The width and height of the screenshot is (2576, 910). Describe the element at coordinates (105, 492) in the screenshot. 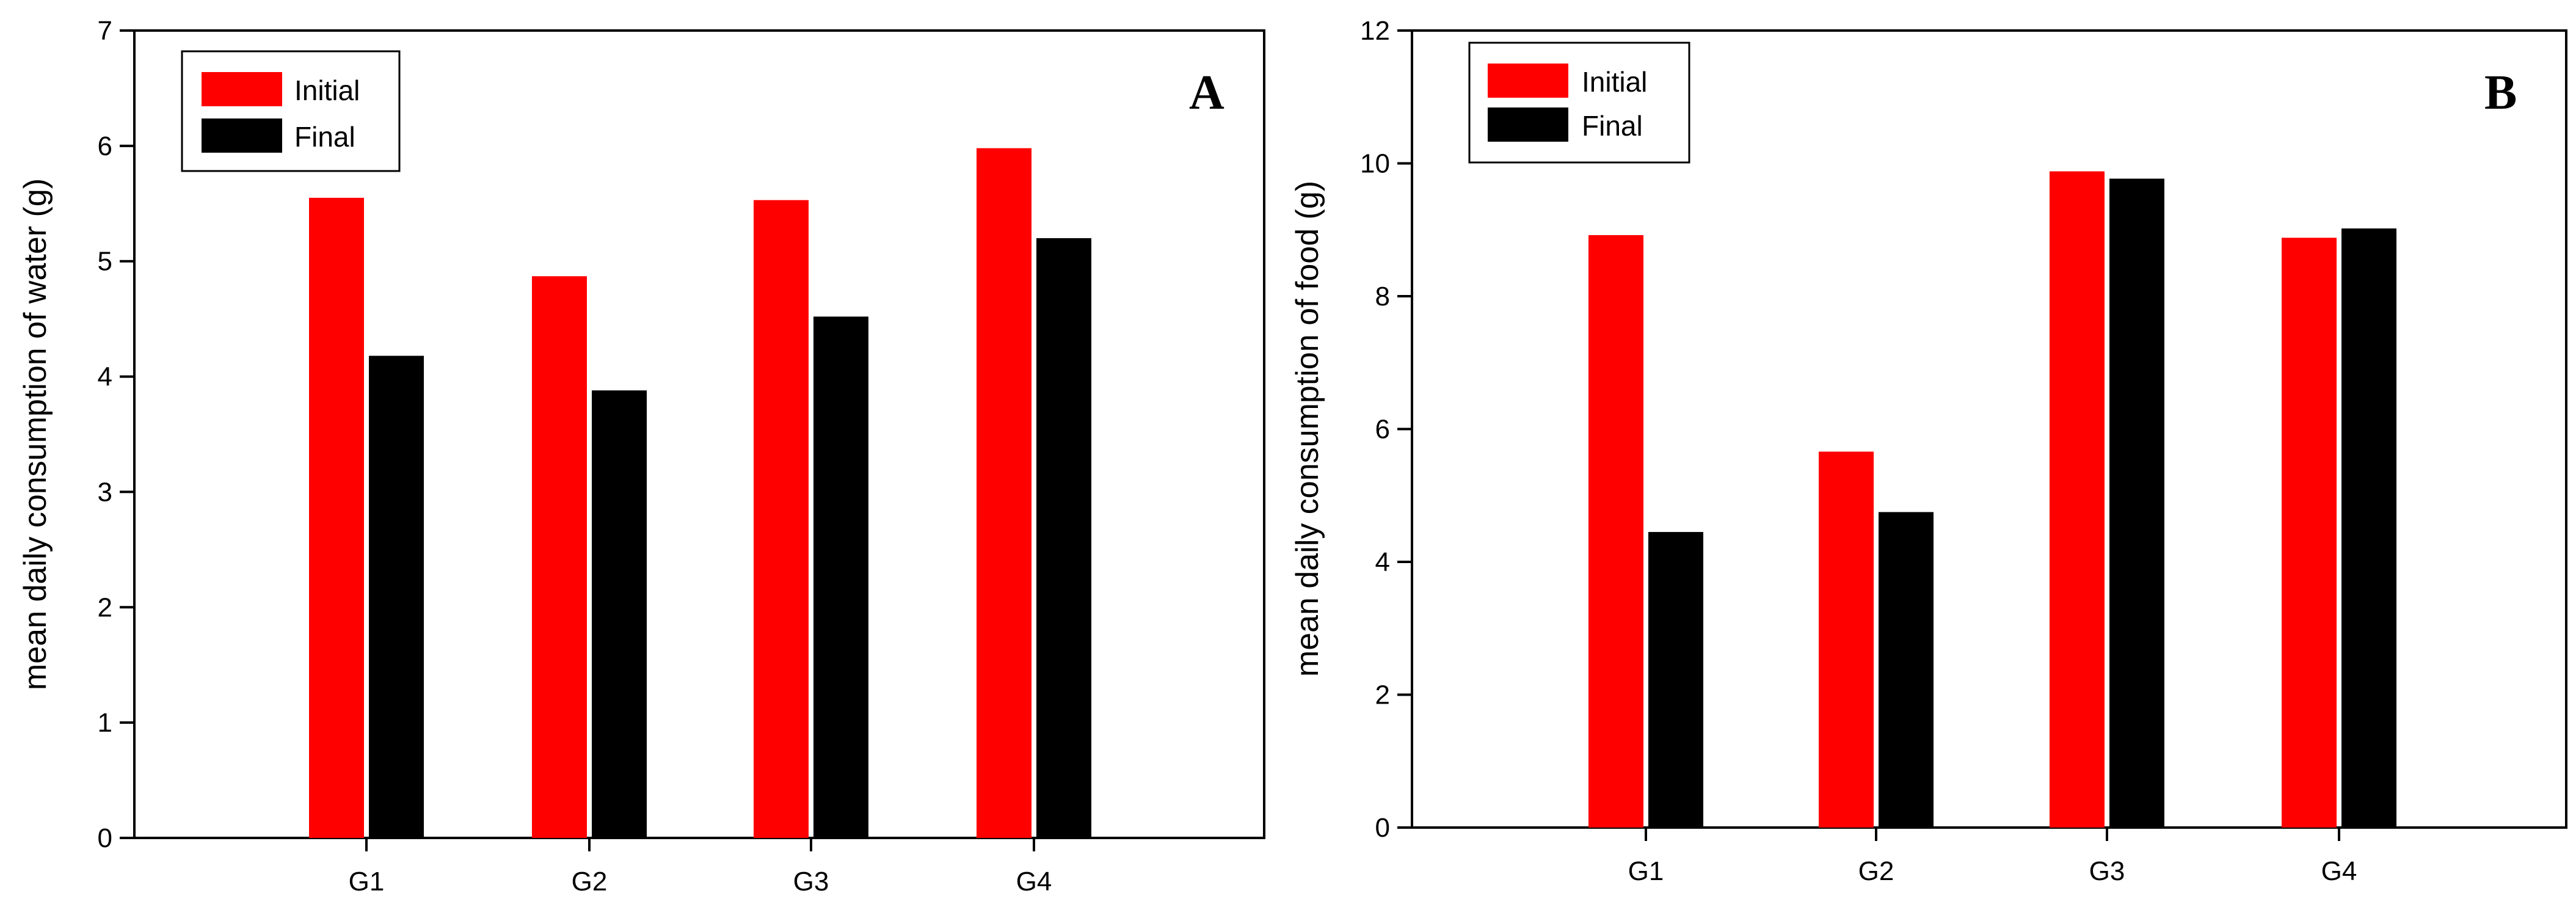

I see `y-tick-label: 3` at that location.